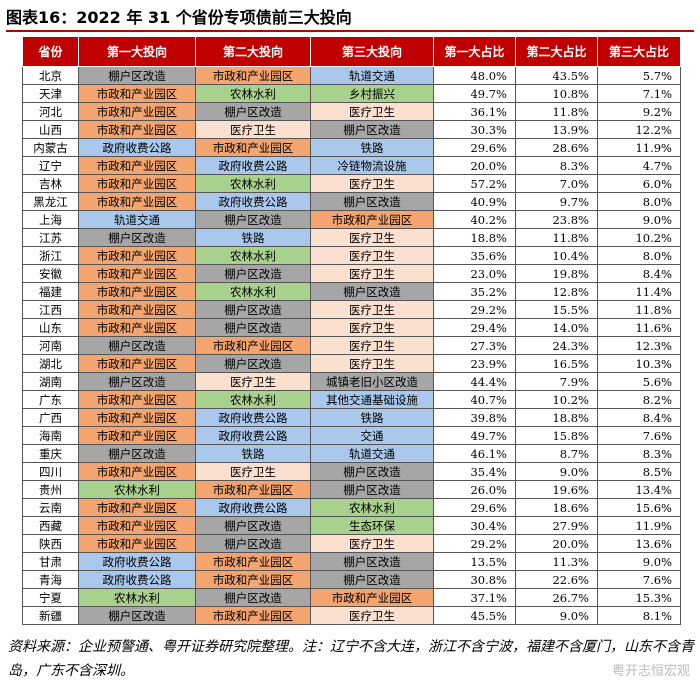 The width and height of the screenshot is (700, 695). I want to click on province-cell: 云南, so click(50, 507).